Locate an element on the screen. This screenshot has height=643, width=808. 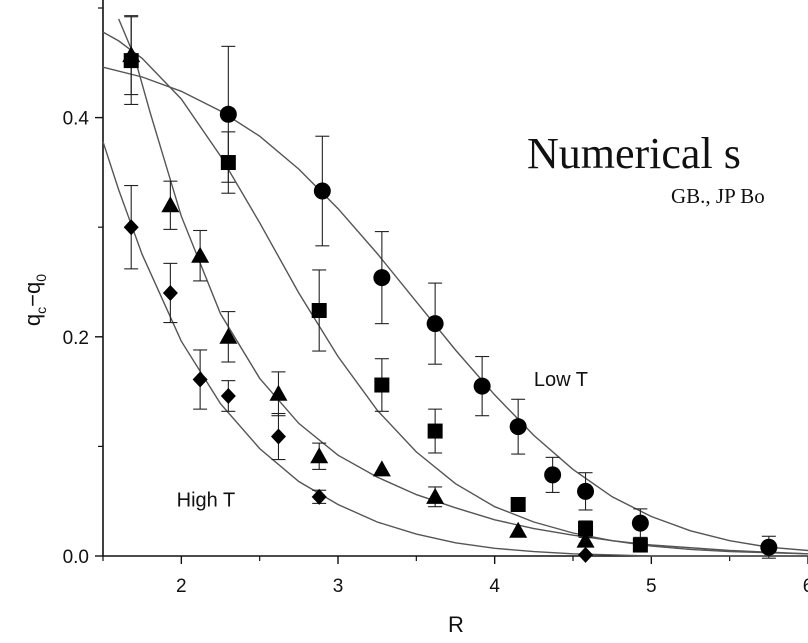
y-tick-label: 0.0 is located at coordinates (76, 557).